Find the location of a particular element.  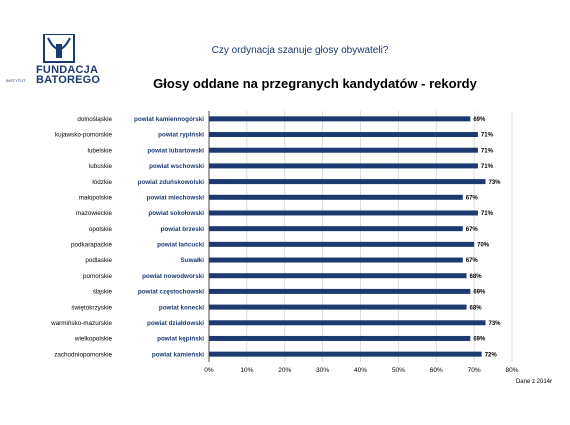

logo-small-text: INSTYTUT is located at coordinates (16, 80).